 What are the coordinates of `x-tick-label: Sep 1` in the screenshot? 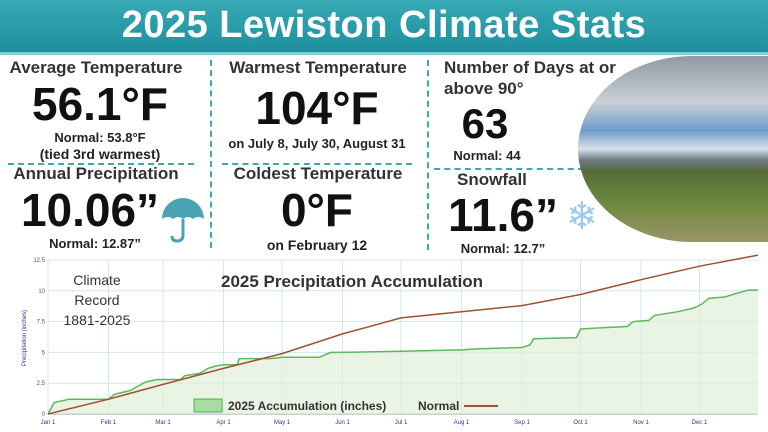 It's located at (522, 423).